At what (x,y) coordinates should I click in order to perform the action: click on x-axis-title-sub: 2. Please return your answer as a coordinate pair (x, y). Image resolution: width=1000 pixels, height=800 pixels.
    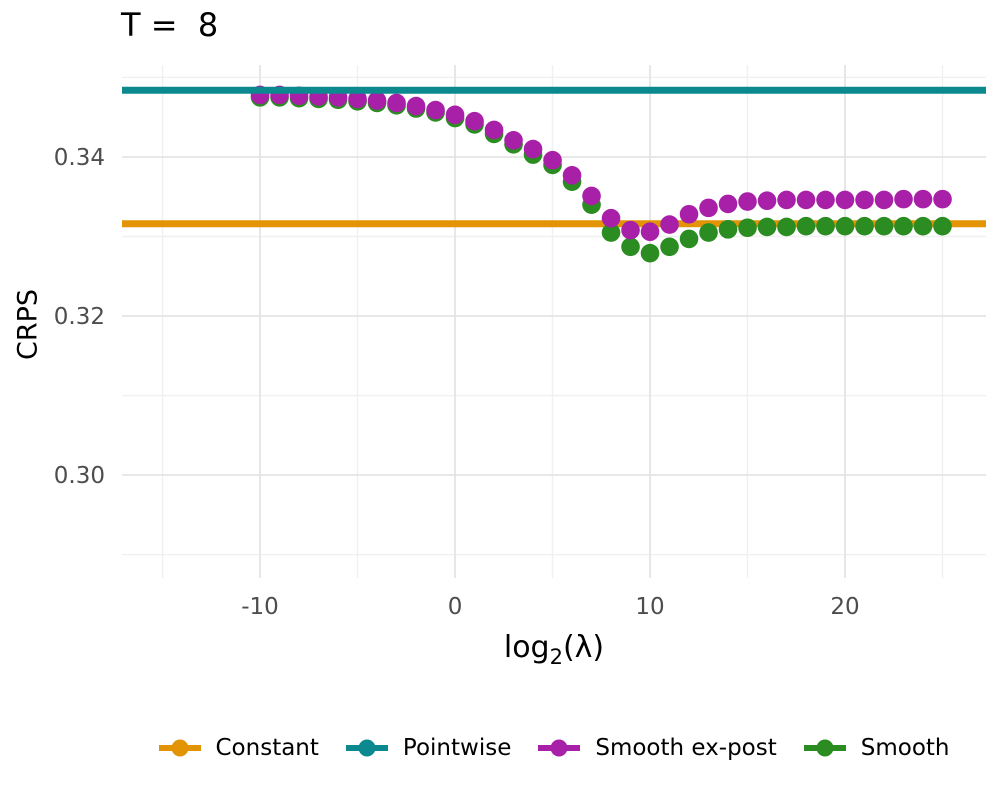
    Looking at the image, I should click on (556, 657).